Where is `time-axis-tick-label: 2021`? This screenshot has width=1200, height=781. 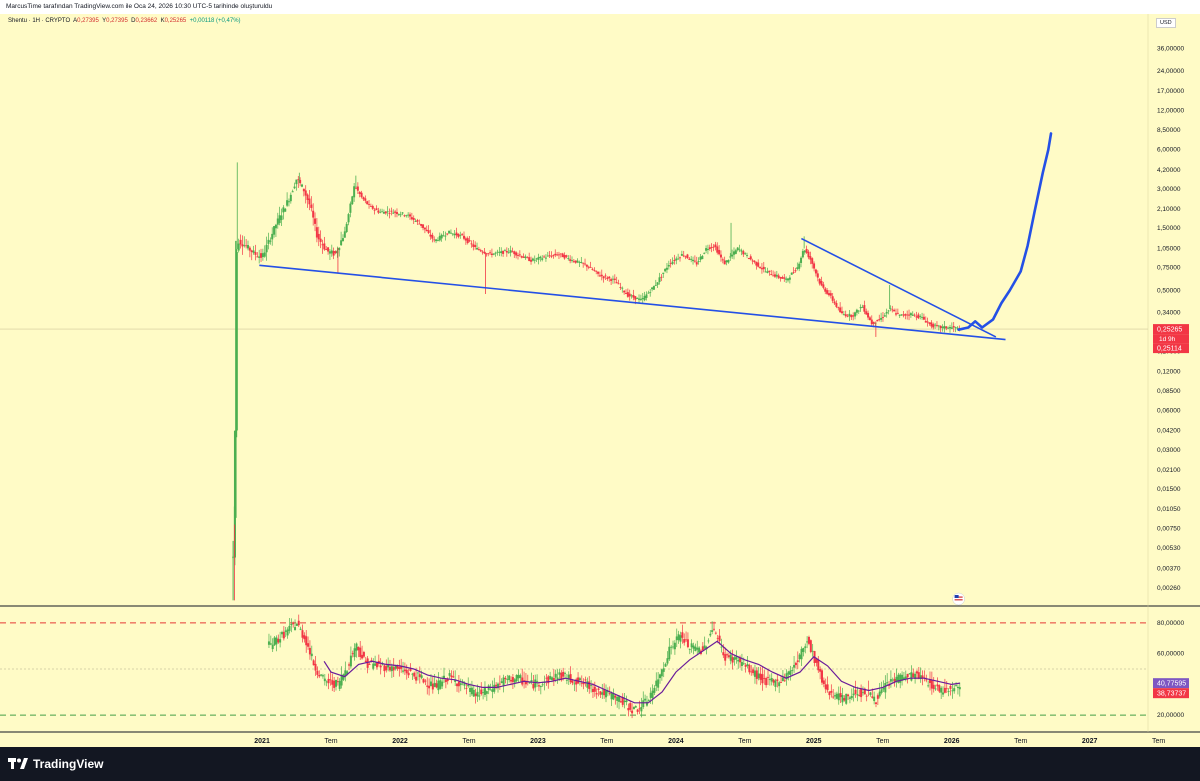
time-axis-tick-label: 2021 is located at coordinates (262, 741).